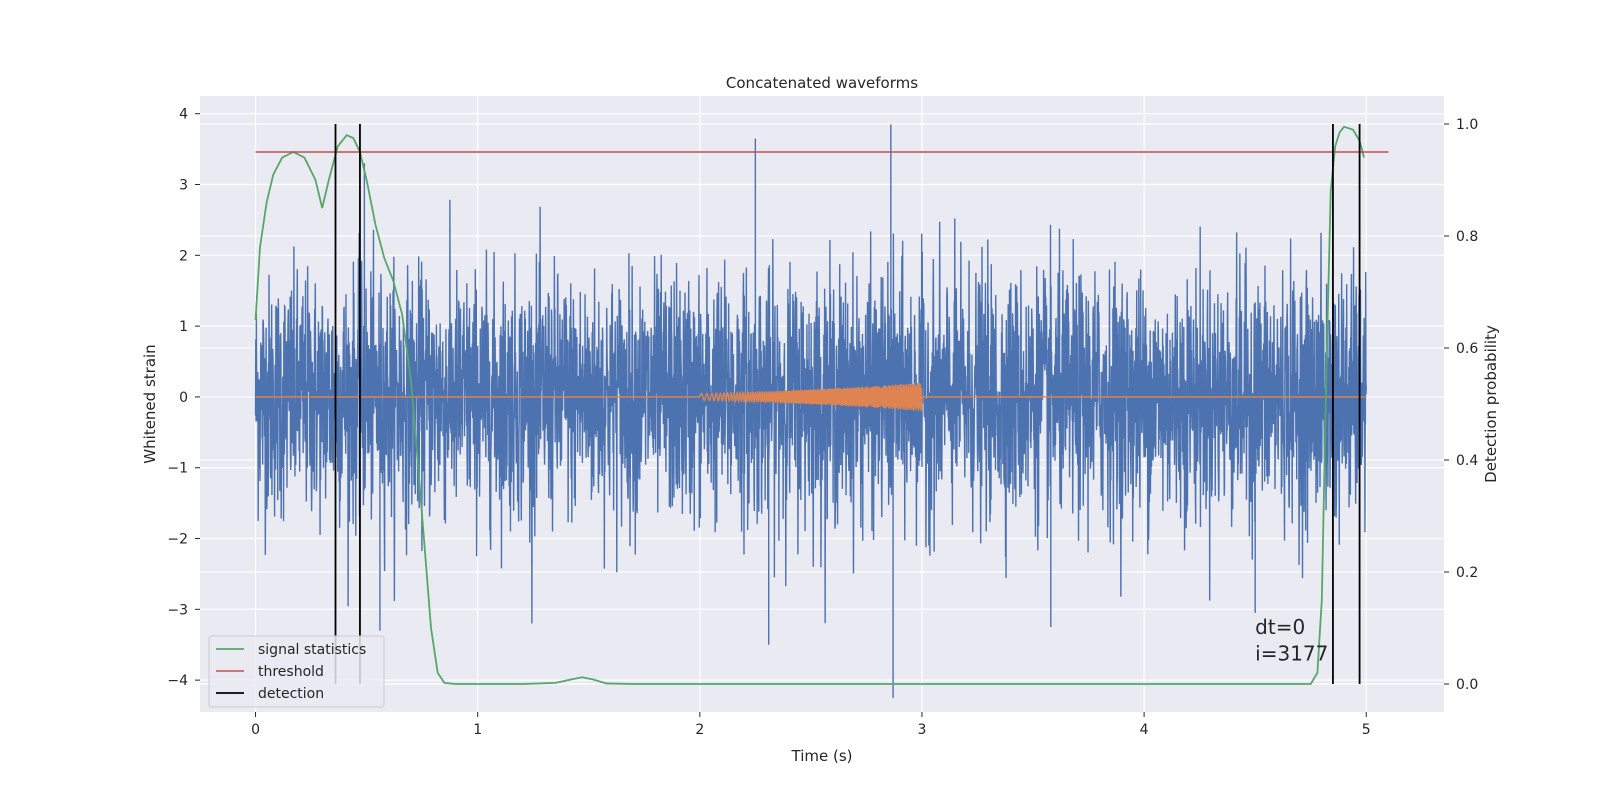 The height and width of the screenshot is (800, 1600). I want to click on y-tick-label: 3, so click(183, 186).